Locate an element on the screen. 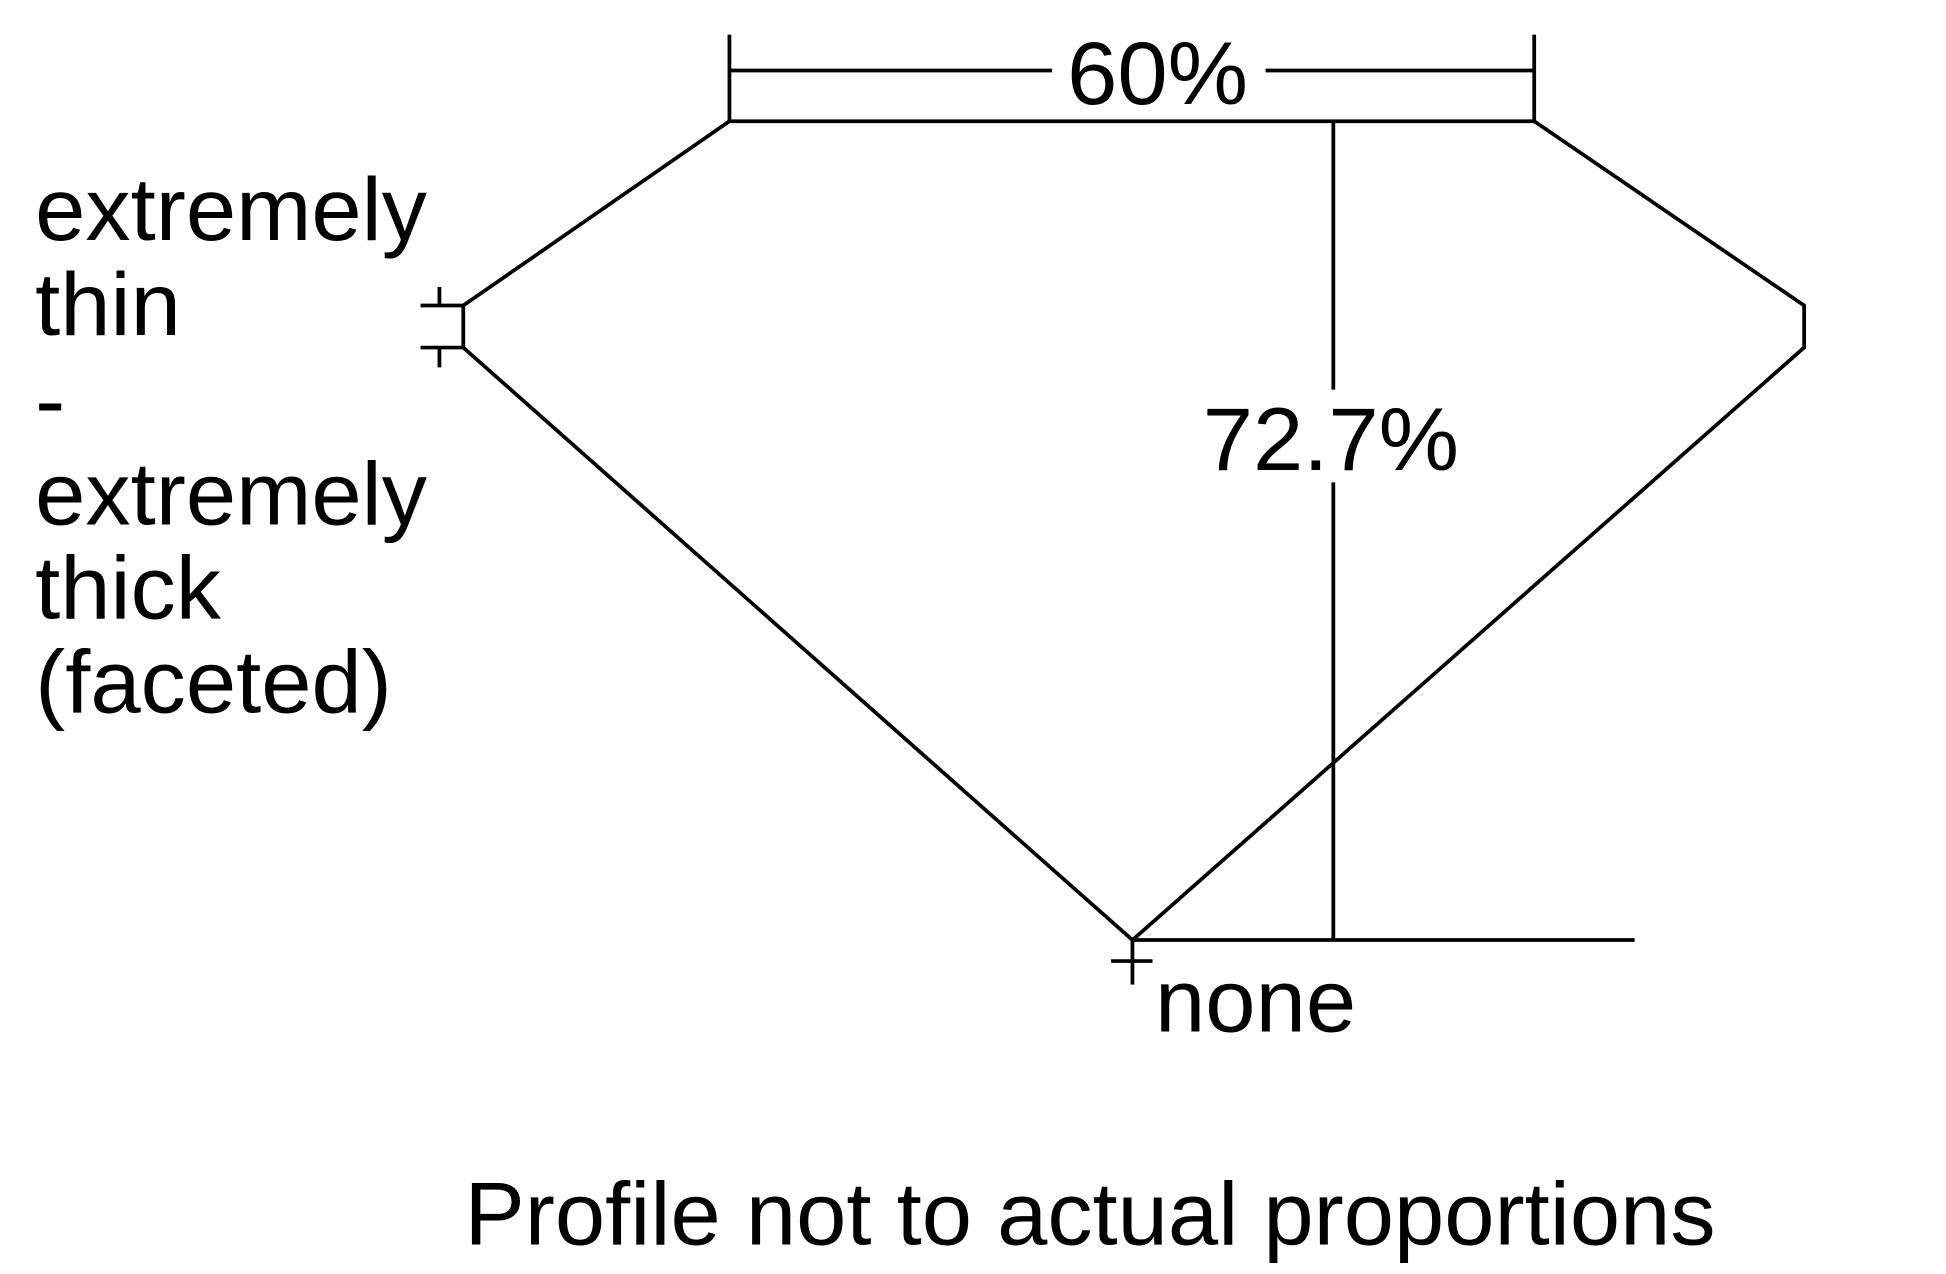 This screenshot has width=1946, height=1274. table-percent-label: 60% is located at coordinates (1157, 73).